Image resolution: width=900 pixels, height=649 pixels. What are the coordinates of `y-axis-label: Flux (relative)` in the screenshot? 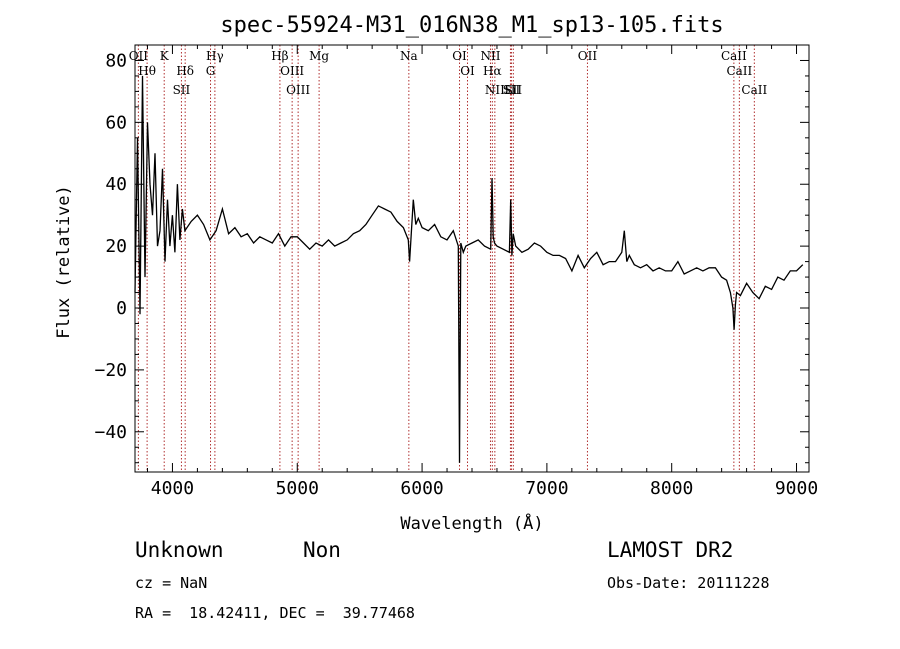 It's located at (64, 262).